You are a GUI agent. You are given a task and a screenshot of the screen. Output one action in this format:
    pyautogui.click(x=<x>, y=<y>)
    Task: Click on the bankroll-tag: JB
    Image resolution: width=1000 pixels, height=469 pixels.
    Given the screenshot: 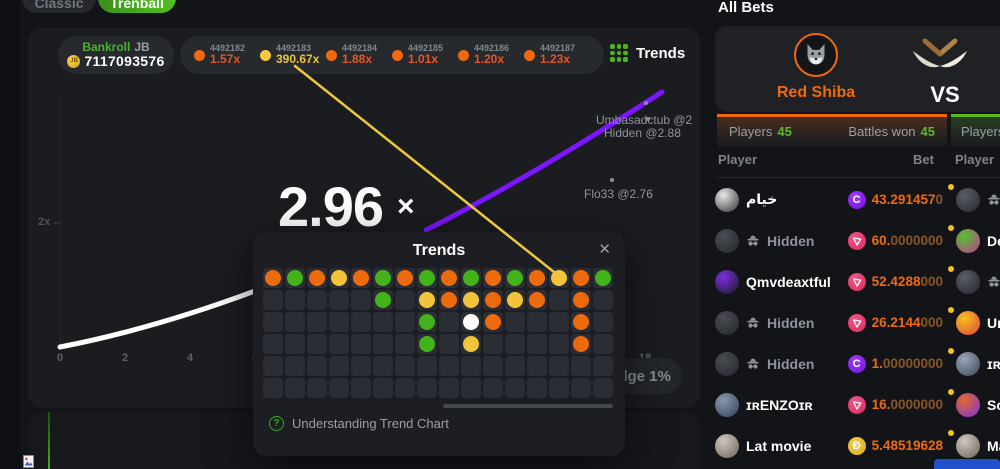 What is the action you would take?
    pyautogui.click(x=142, y=46)
    